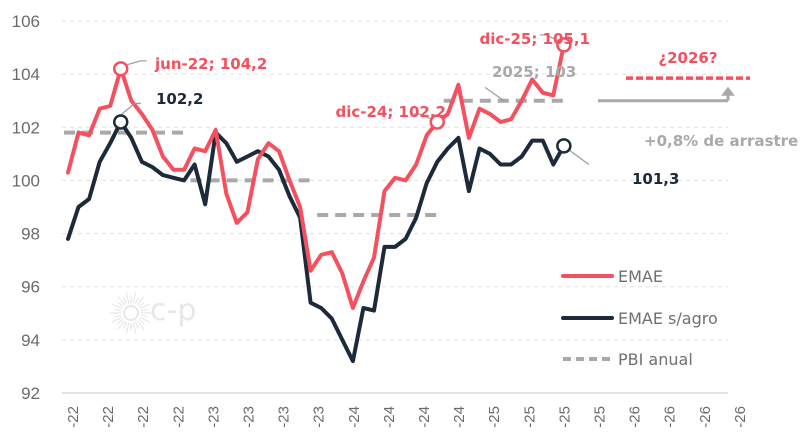  I want to click on annotation-jun22: jun-22; 104,2, so click(210, 64).